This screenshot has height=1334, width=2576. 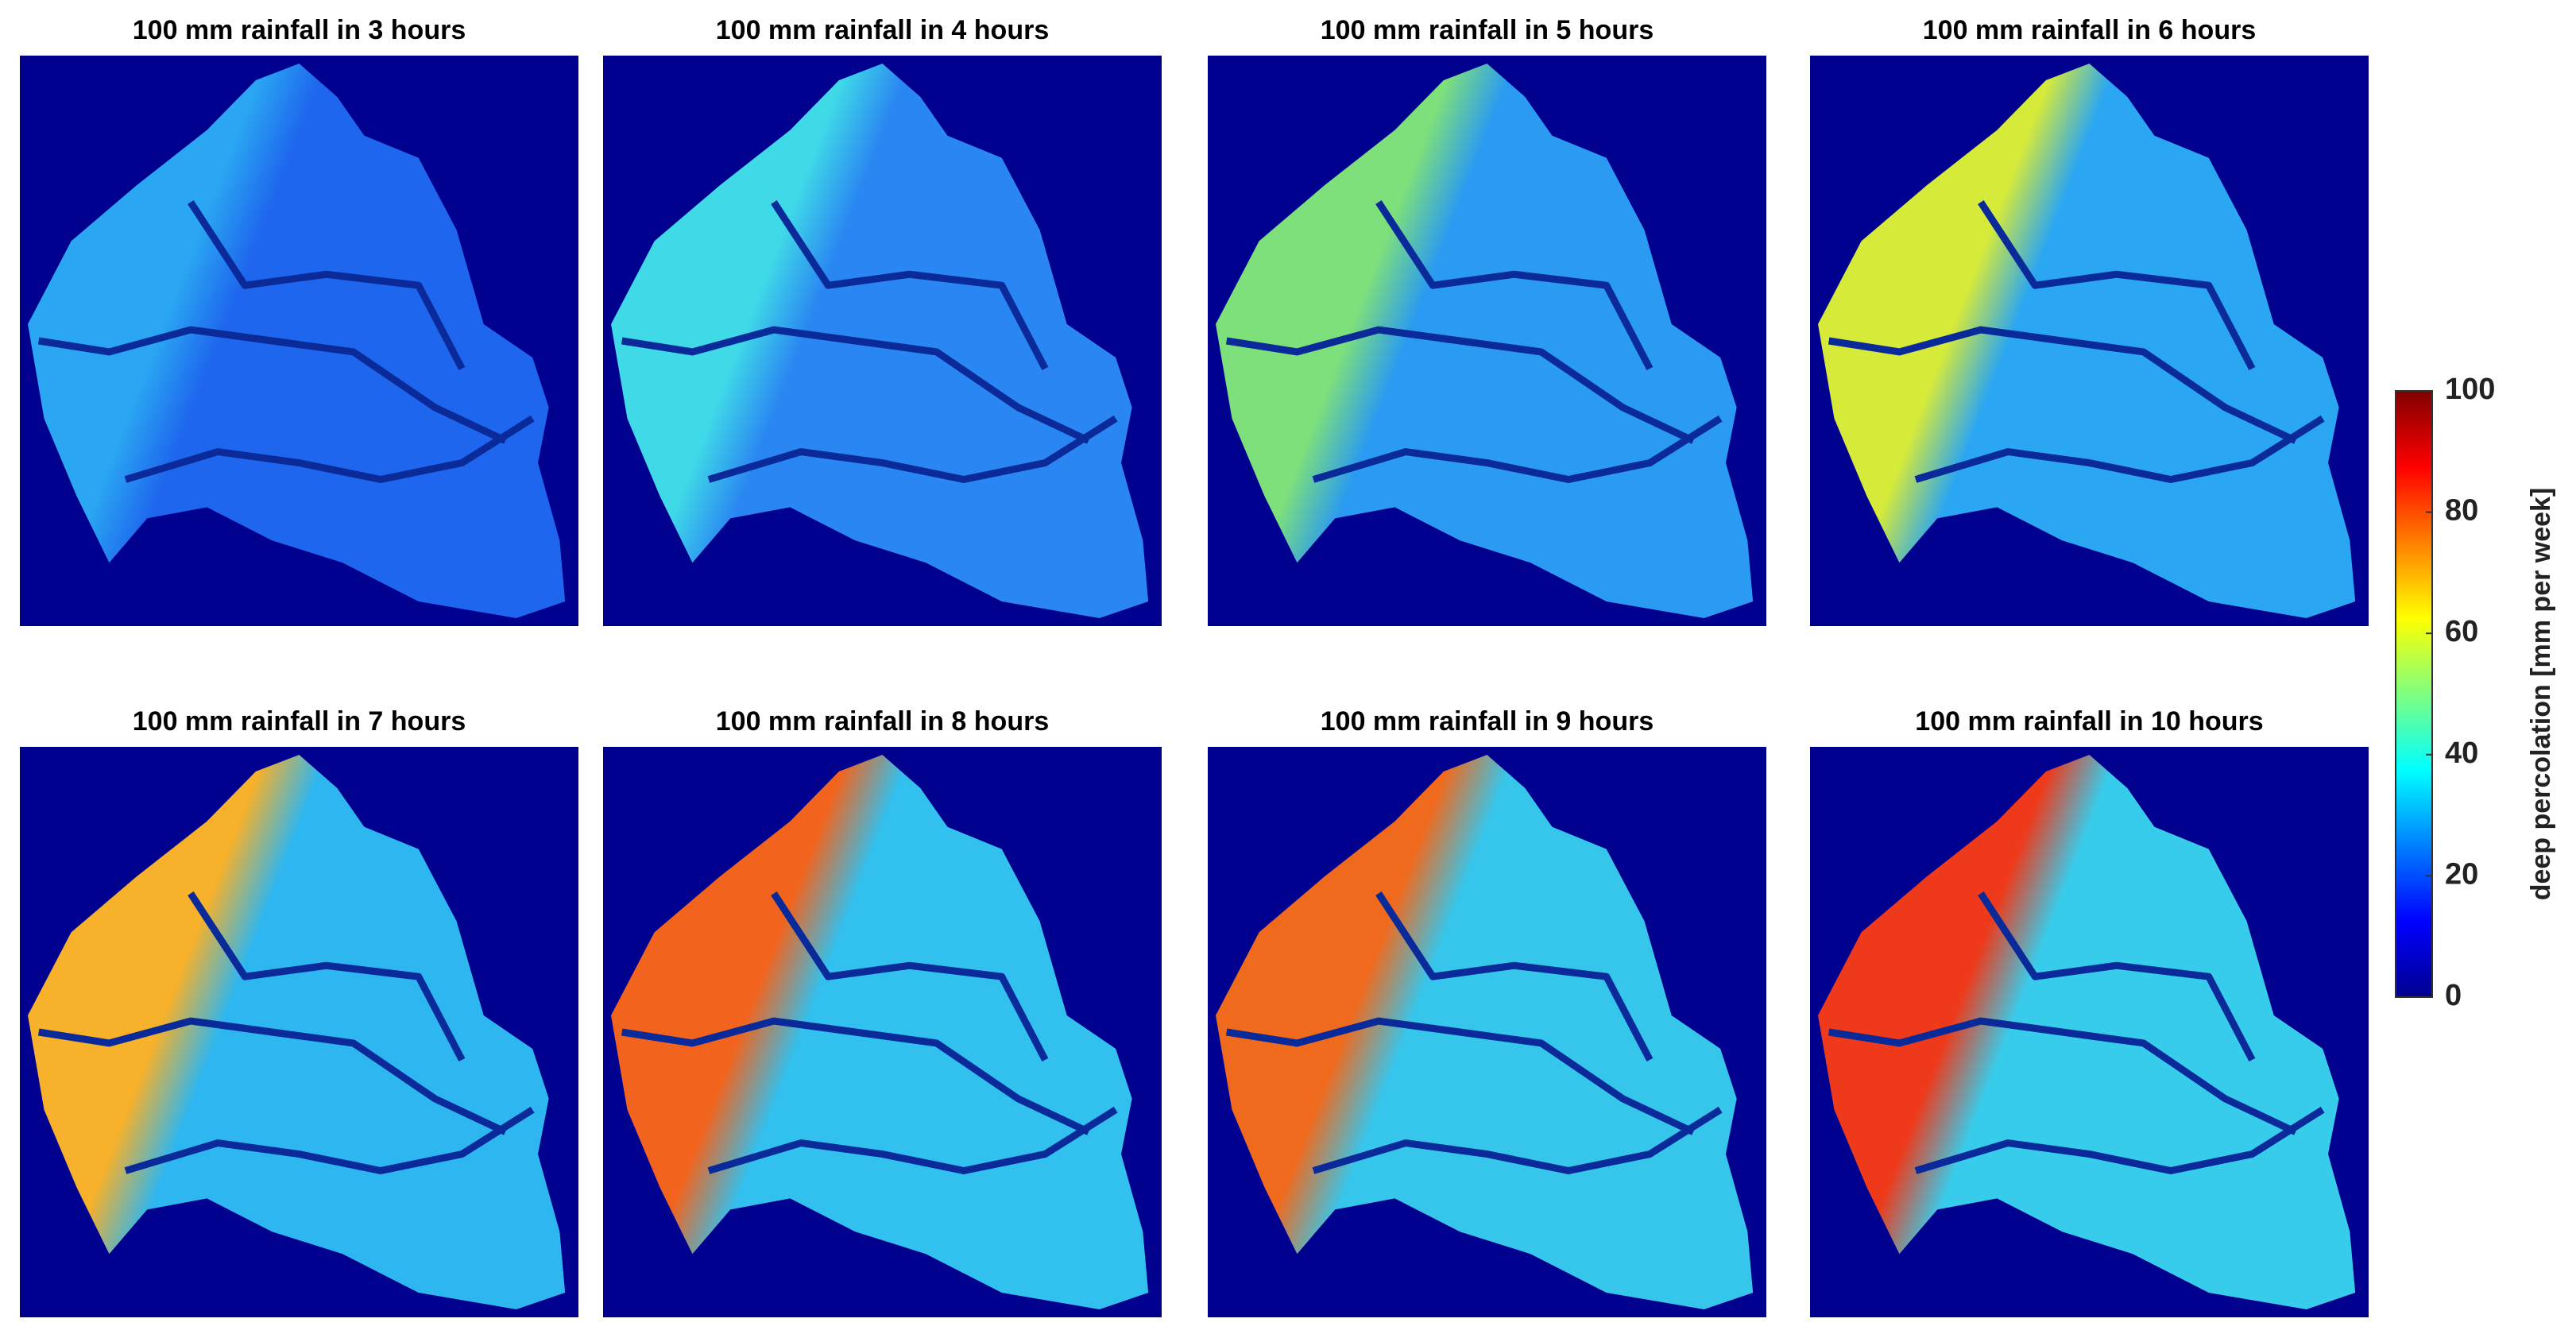 I want to click on colorbar-tick-label: 80, so click(x=2461, y=511).